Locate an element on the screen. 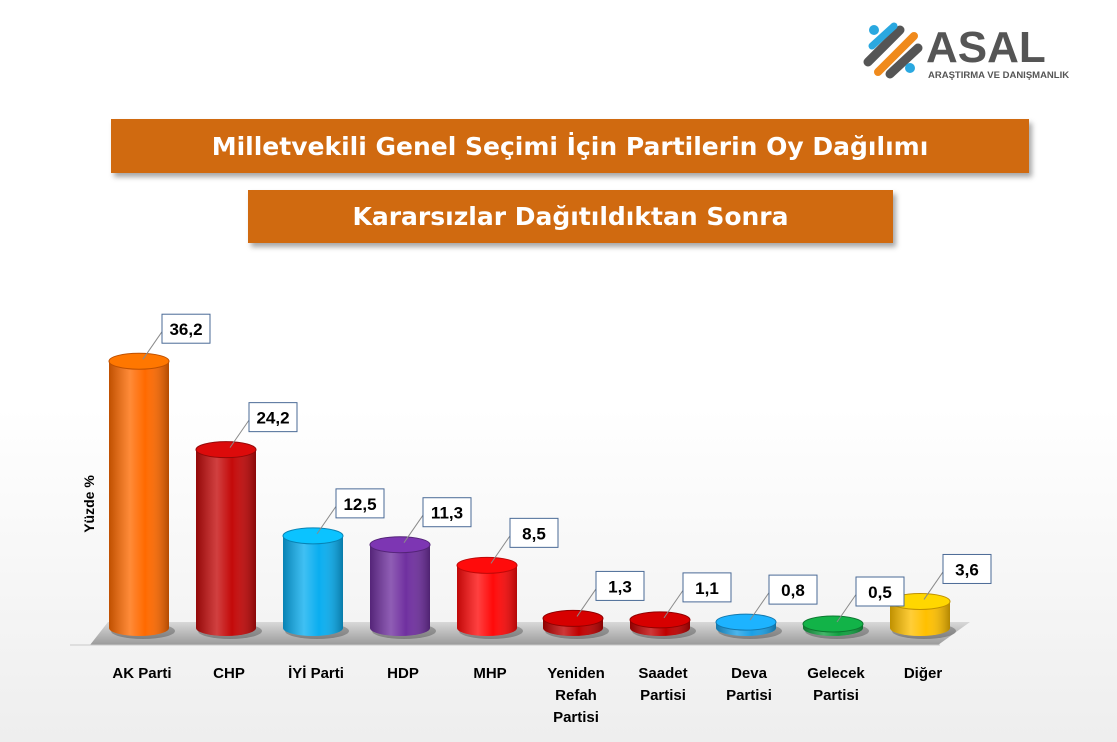  x-tick-label: İYİ Parti is located at coordinates (316, 673).